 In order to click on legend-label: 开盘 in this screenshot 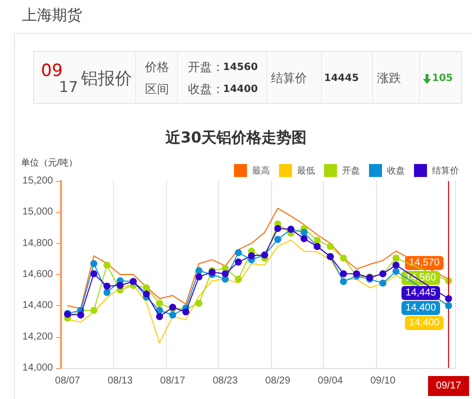, I will do `click(351, 171)`.